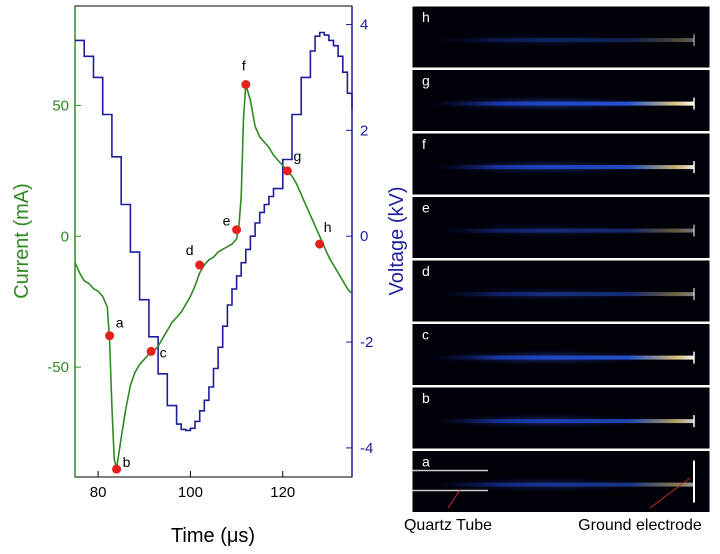  Describe the element at coordinates (561, 418) in the screenshot. I see `panel-b: b` at that location.